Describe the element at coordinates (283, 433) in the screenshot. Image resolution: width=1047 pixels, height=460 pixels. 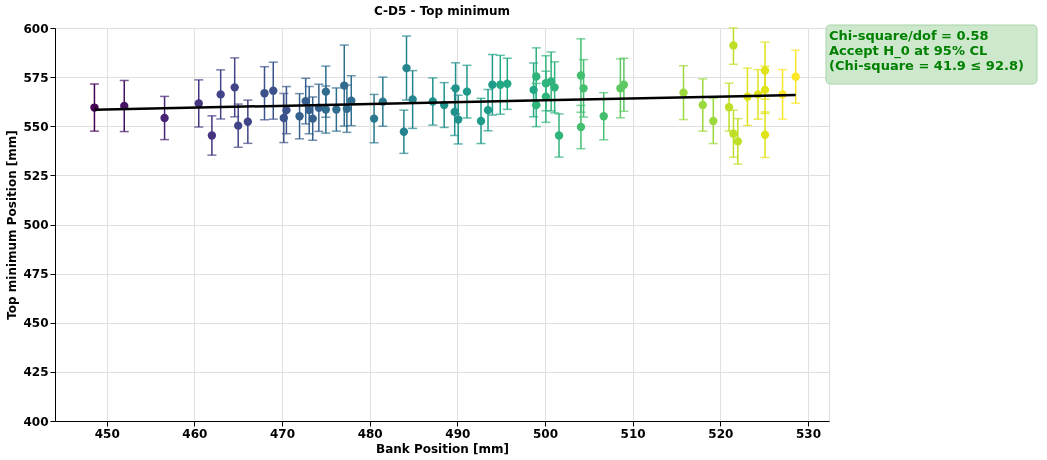
I see `x-tick-label: 470` at that location.